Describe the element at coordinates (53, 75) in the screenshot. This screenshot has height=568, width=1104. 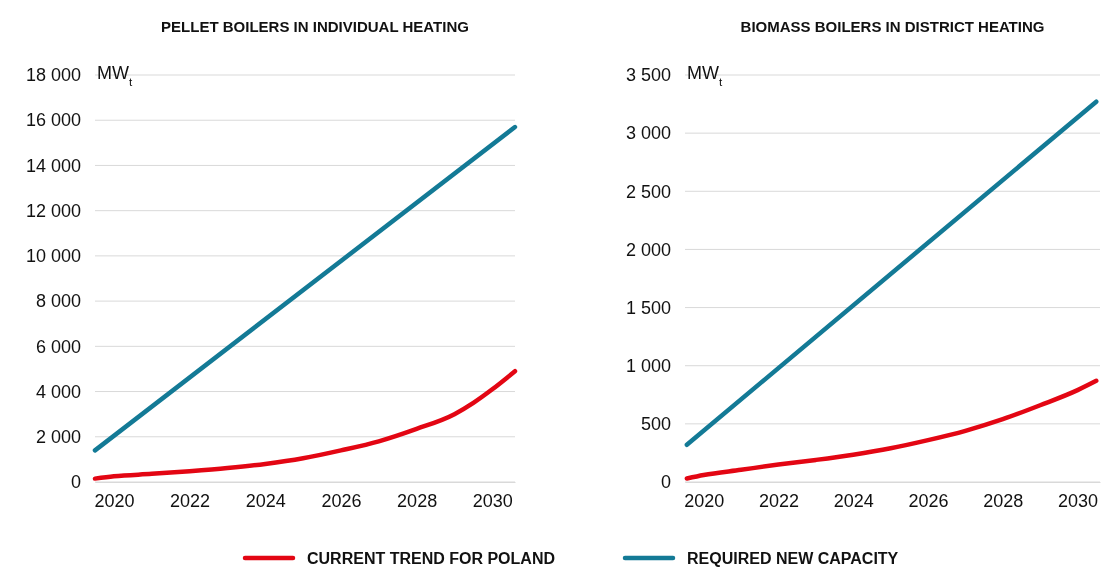
I see `y-tick-label: 18 000` at that location.